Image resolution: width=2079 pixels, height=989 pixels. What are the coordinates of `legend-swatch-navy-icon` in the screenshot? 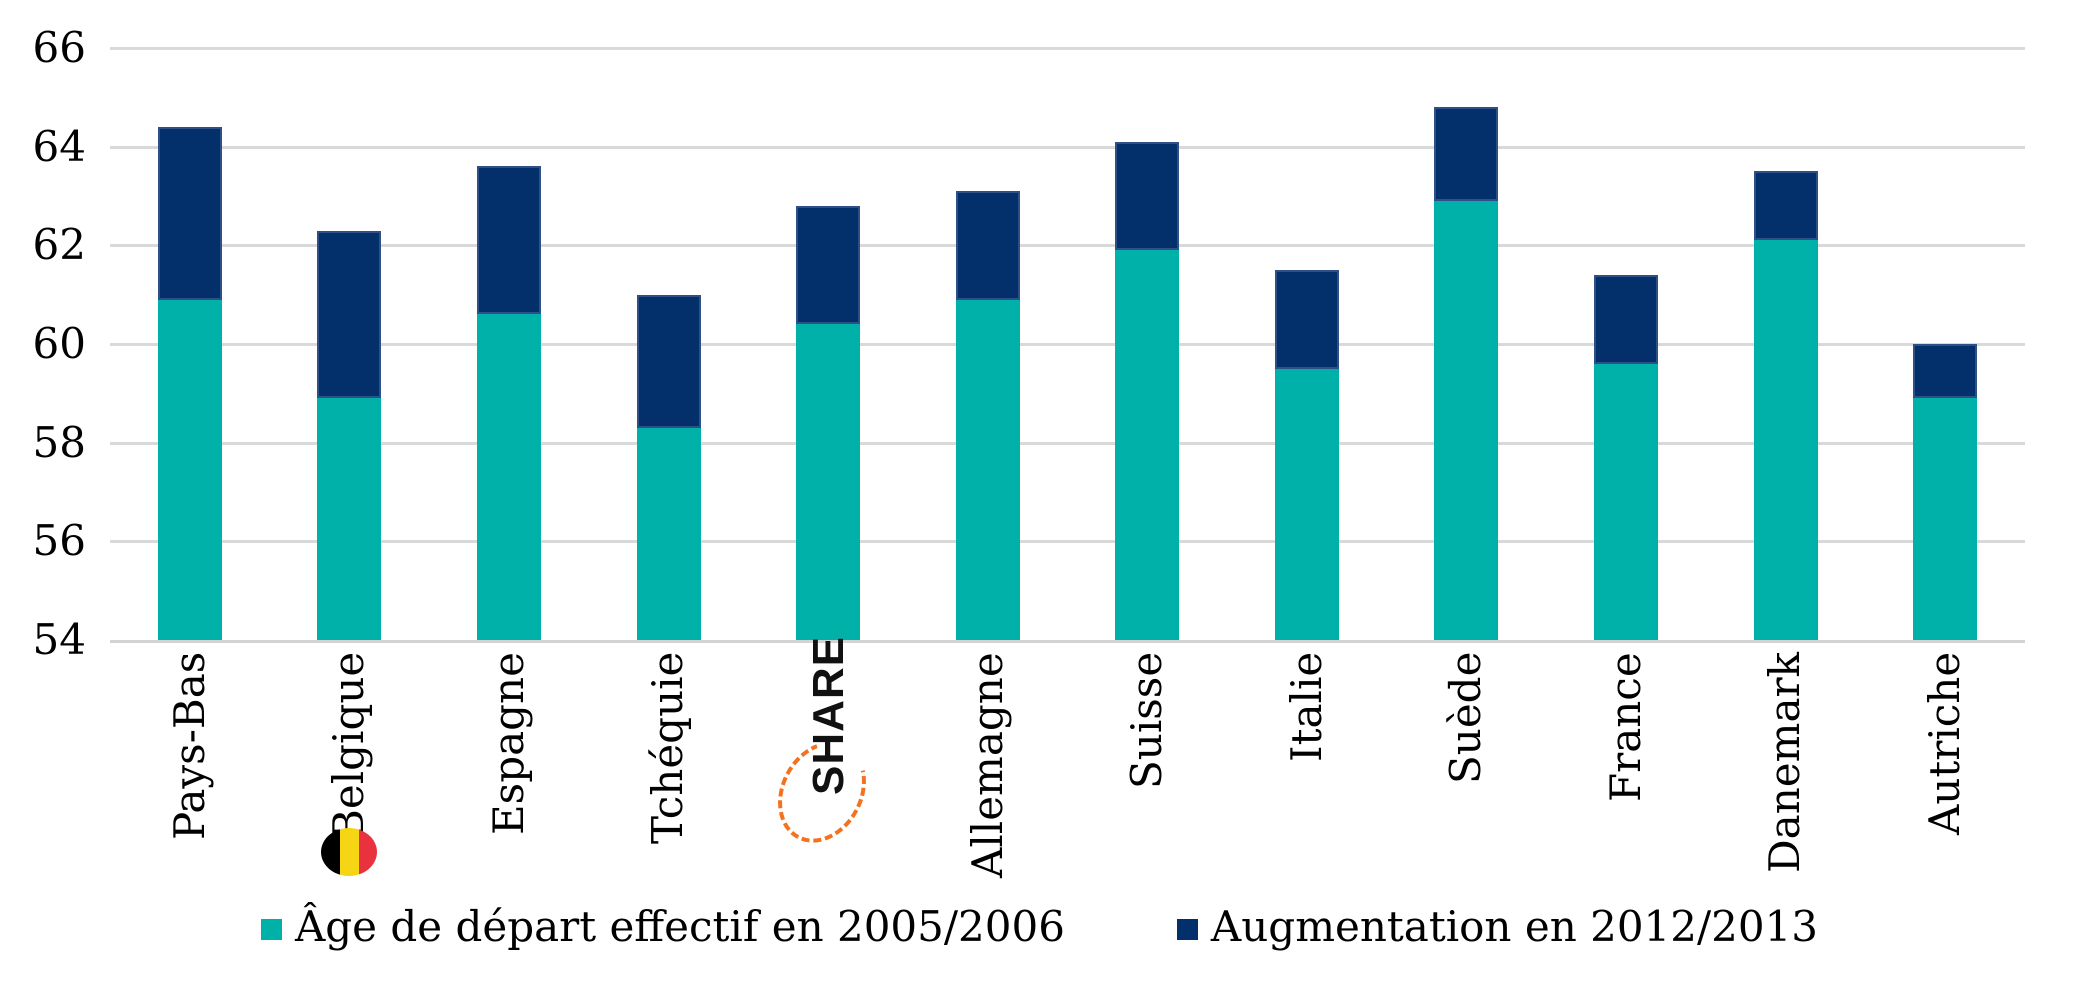 It's located at (1187, 929).